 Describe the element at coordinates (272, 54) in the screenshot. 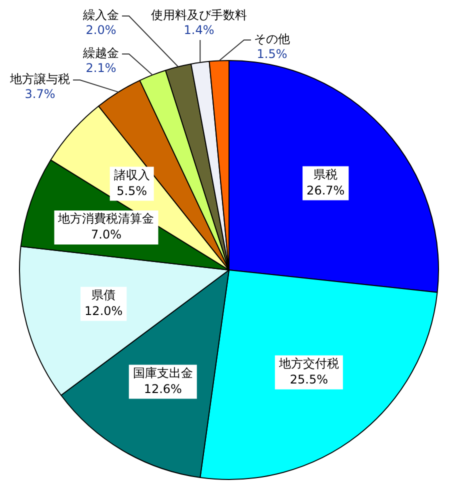

I see `data-label: 1.5%` at that location.